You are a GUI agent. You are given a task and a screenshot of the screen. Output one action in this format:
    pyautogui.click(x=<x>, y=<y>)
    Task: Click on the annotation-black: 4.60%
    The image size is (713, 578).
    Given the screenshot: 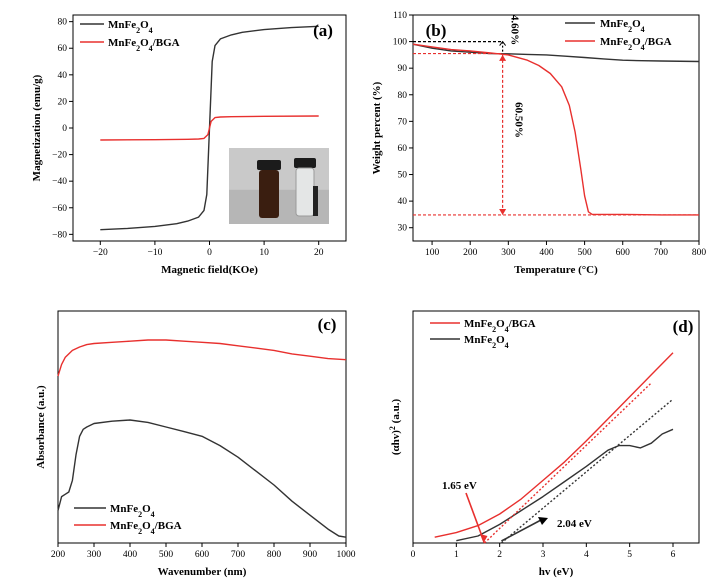 What is the action you would take?
    pyautogui.click(x=515, y=30)
    